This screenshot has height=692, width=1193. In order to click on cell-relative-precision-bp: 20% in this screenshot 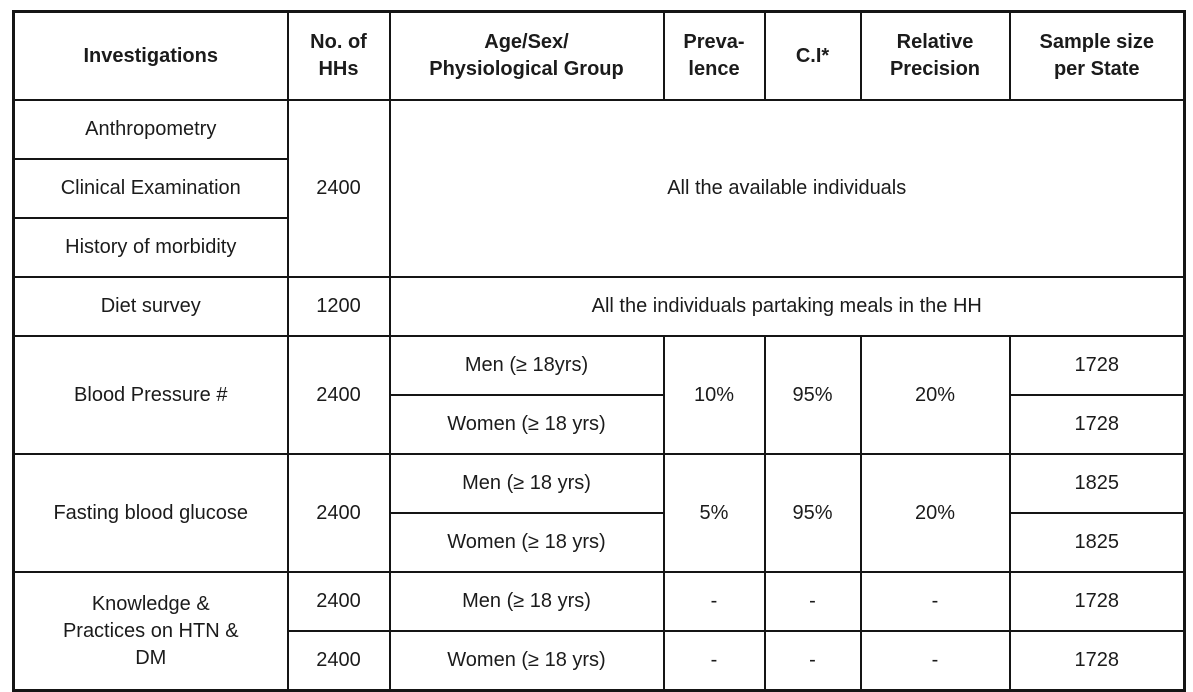, I will do `click(935, 395)`.